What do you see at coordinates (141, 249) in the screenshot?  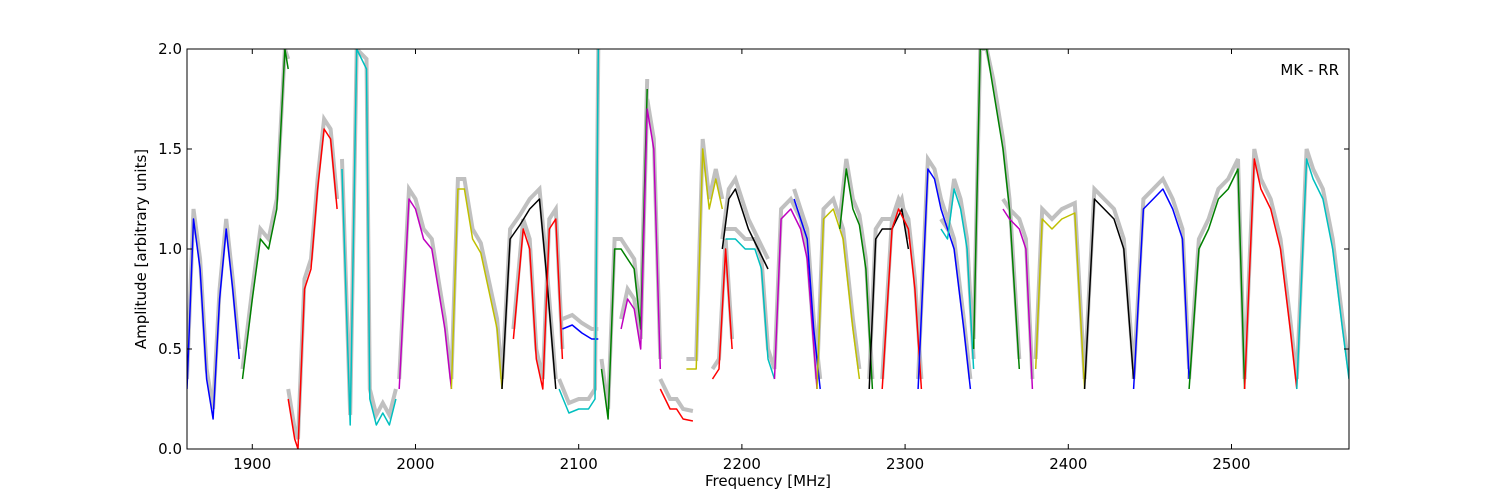 I see `y-axis-label: Amplitude [arbitrary units]` at bounding box center [141, 249].